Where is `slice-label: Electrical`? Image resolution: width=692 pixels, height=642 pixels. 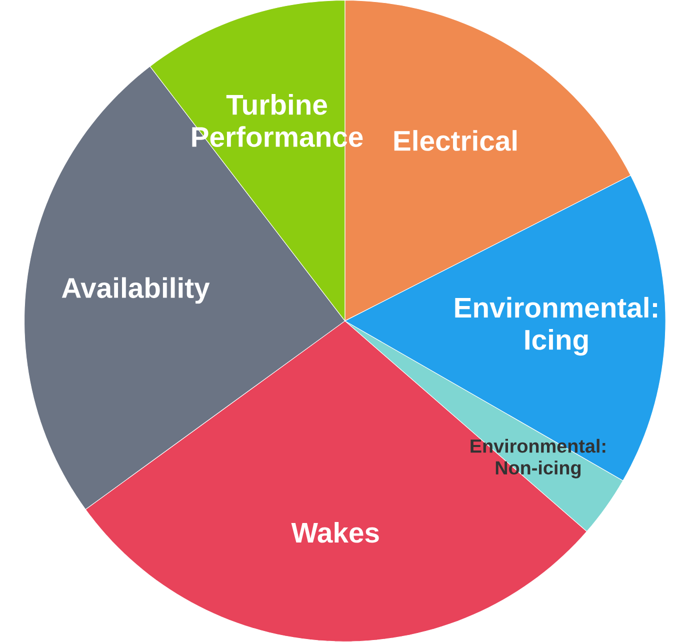
slice-label: Electrical is located at coordinates (455, 140).